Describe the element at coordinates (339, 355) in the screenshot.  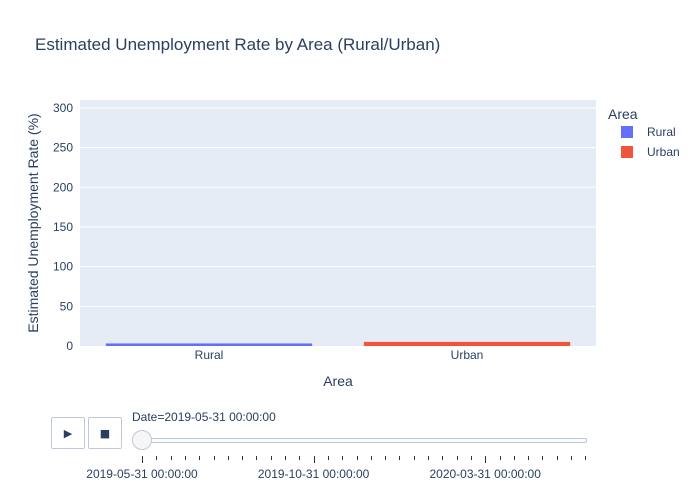
I see `x-tick-labels: Rural Urban` at that location.